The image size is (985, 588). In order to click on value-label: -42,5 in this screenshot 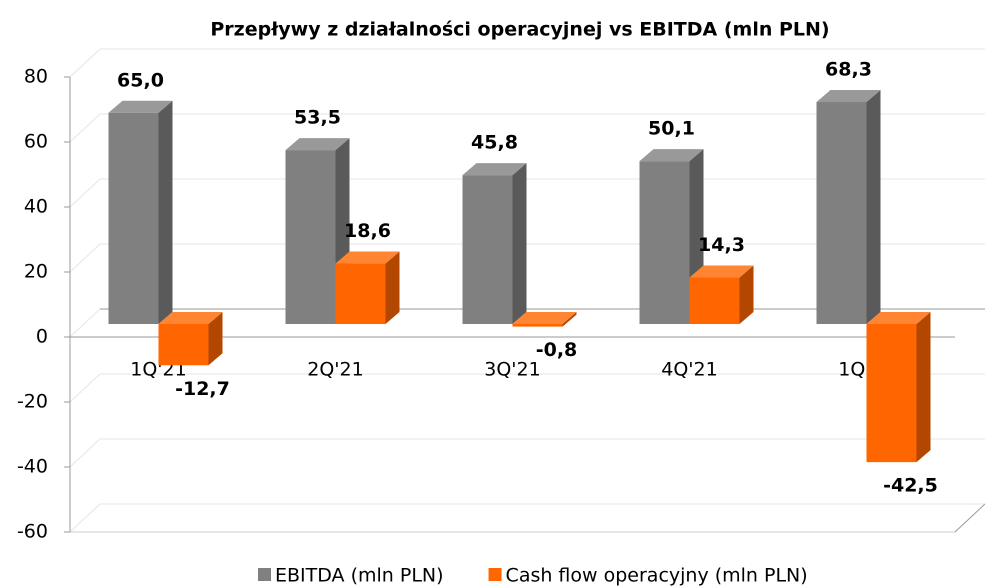, I will do `click(910, 486)`.